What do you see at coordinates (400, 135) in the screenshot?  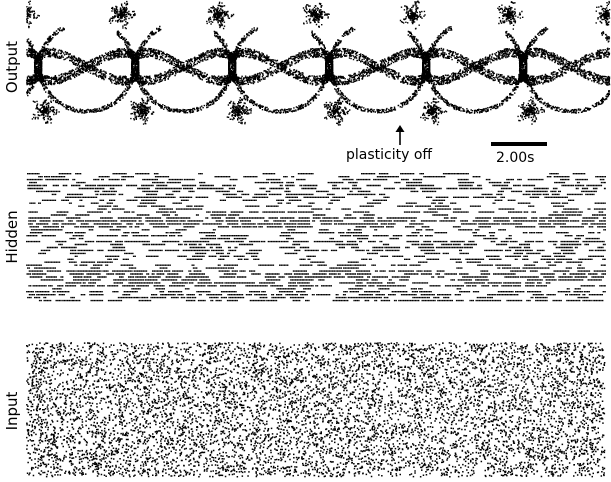 I see `up-arrow-icon` at bounding box center [400, 135].